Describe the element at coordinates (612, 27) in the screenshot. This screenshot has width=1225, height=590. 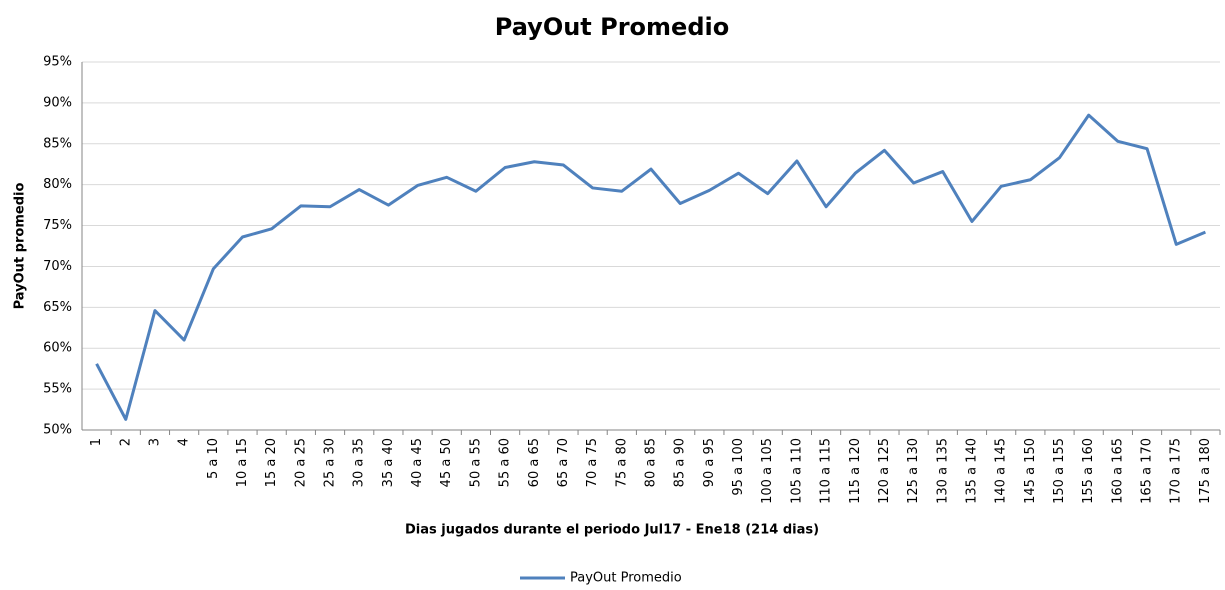
I see `chart-title: PayOut Promedio` at that location.